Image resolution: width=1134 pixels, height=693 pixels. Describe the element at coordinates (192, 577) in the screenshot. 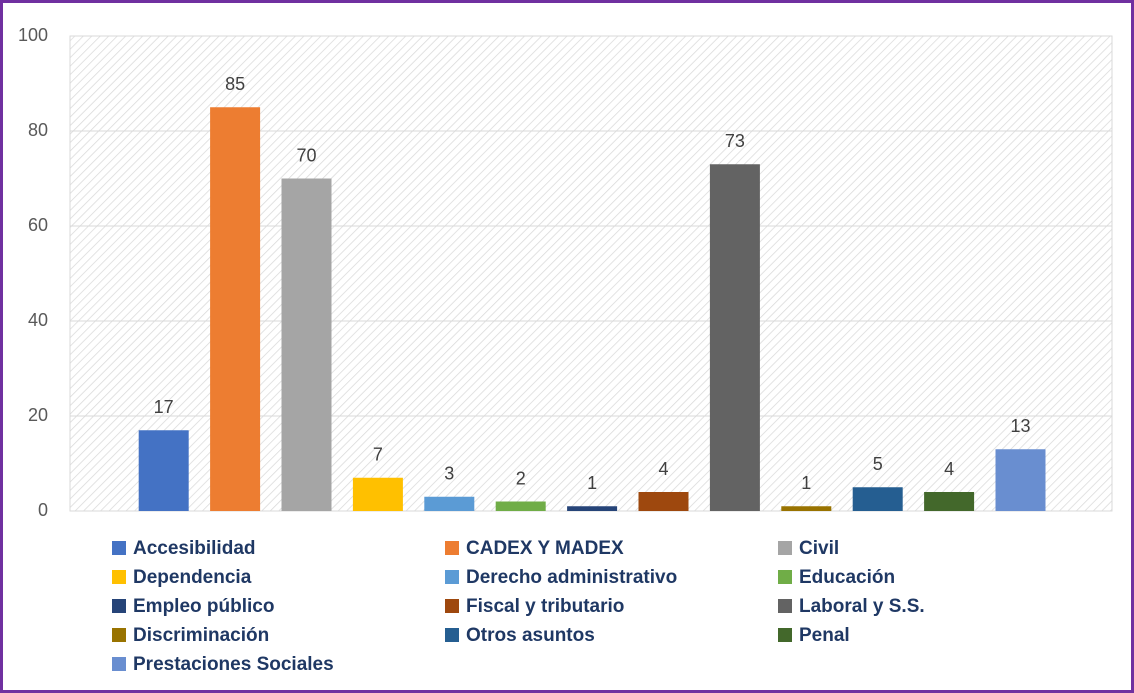

I see `legend-label: Dependencia` at that location.